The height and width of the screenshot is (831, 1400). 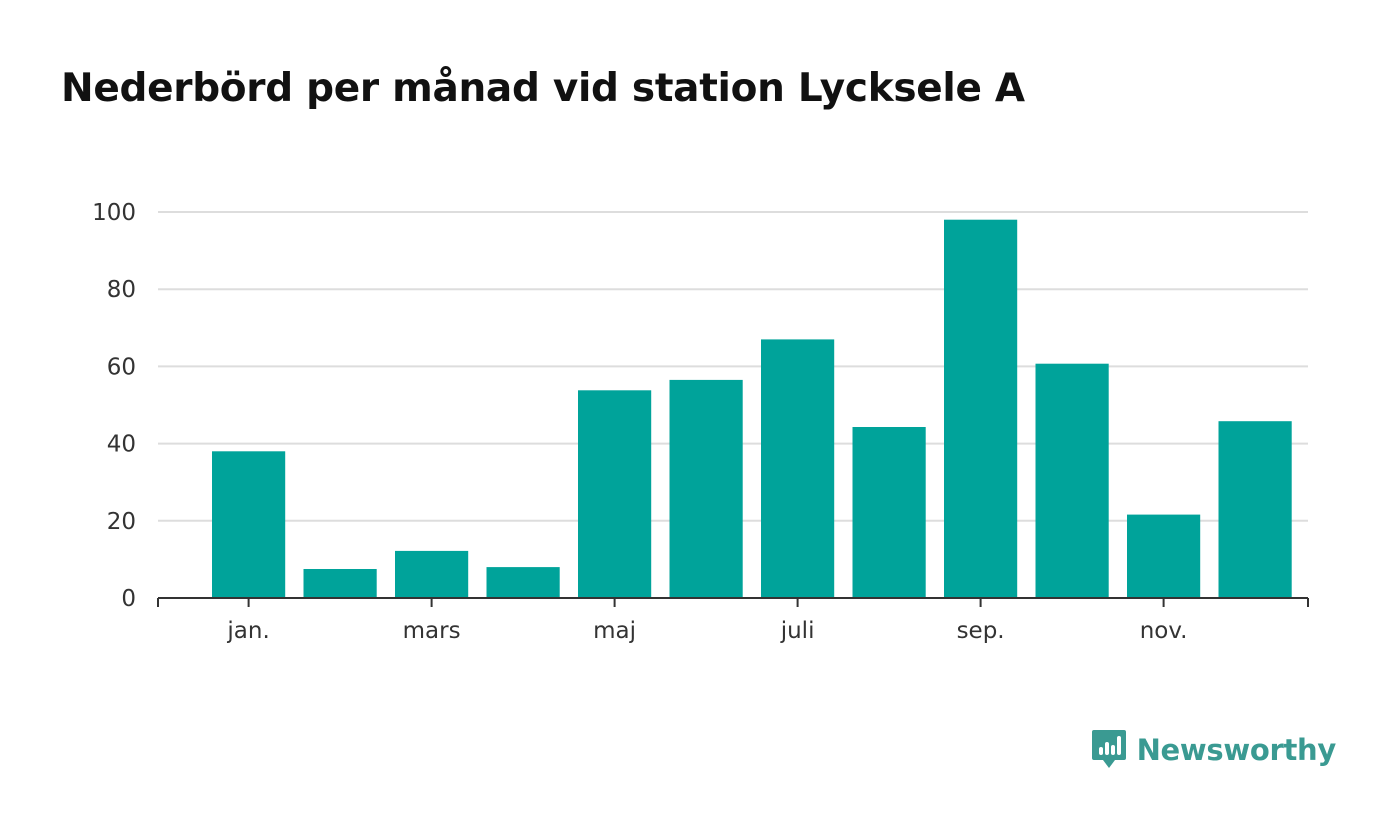 What do you see at coordinates (114, 406) in the screenshot?
I see `y-tick-labels: 0 20 40 60 80 100` at bounding box center [114, 406].